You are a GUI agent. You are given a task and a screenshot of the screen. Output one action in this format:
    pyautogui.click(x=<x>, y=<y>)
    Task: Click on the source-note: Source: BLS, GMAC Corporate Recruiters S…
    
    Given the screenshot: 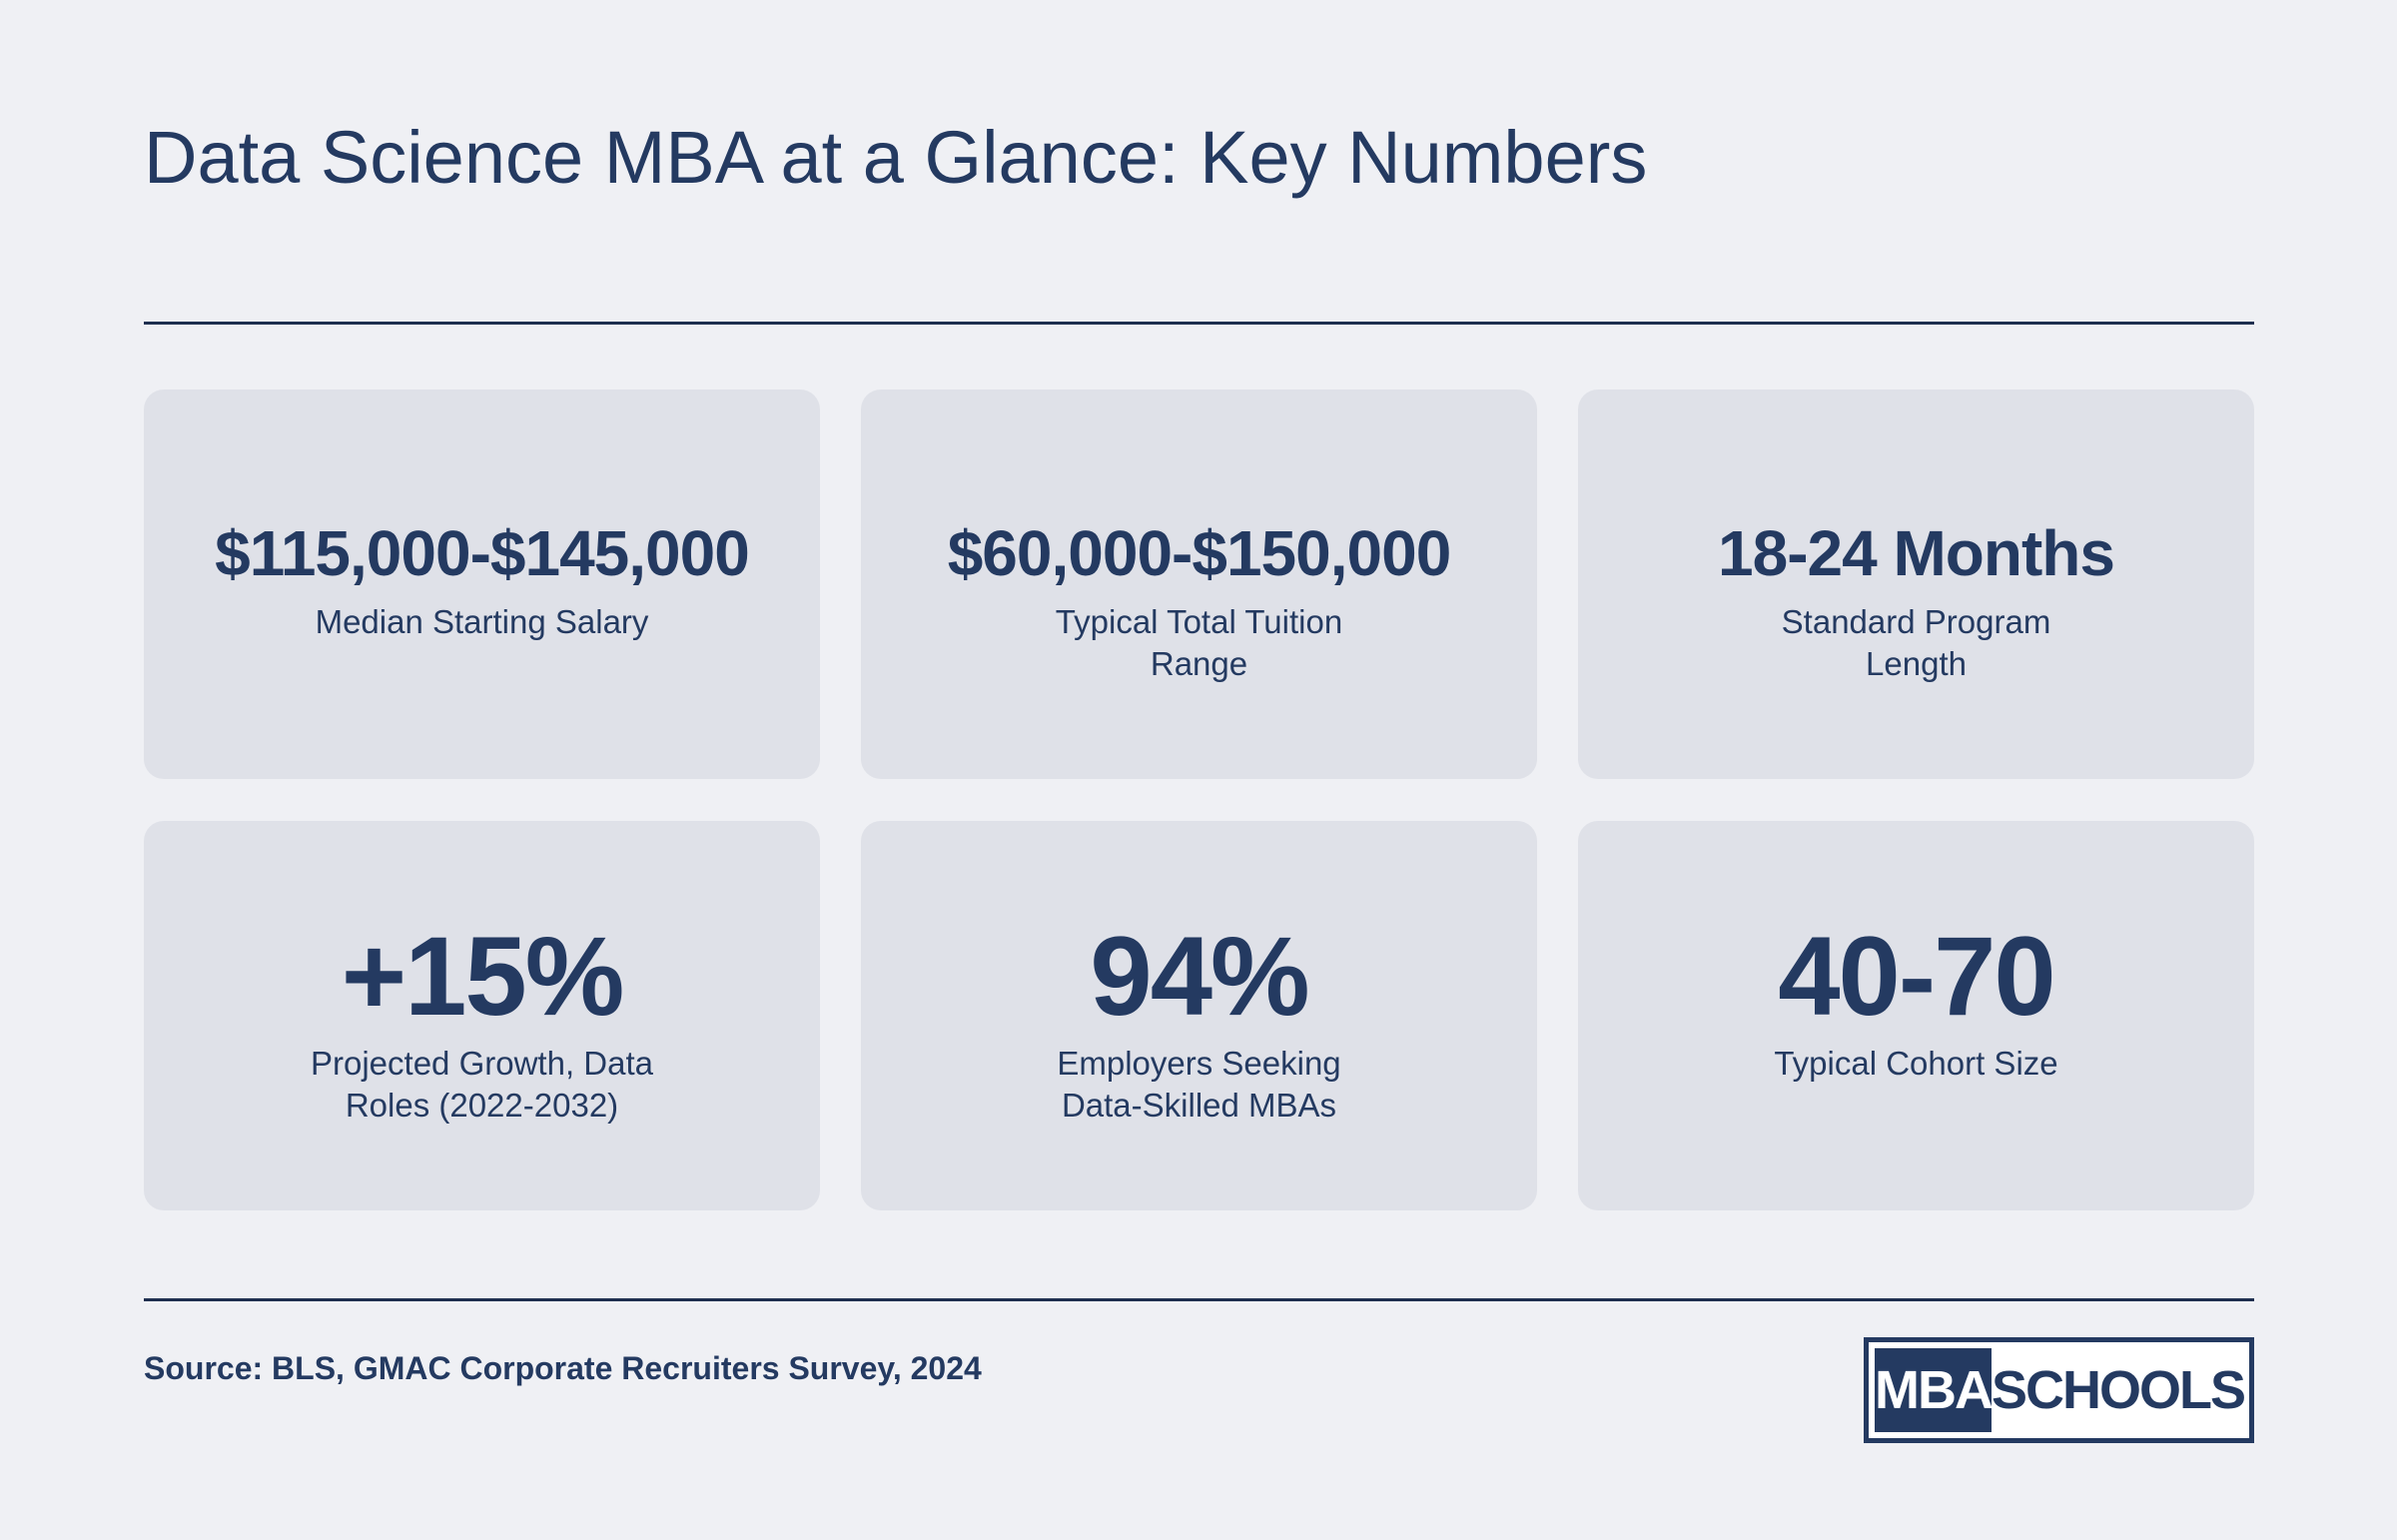 What is the action you would take?
    pyautogui.click(x=563, y=1368)
    